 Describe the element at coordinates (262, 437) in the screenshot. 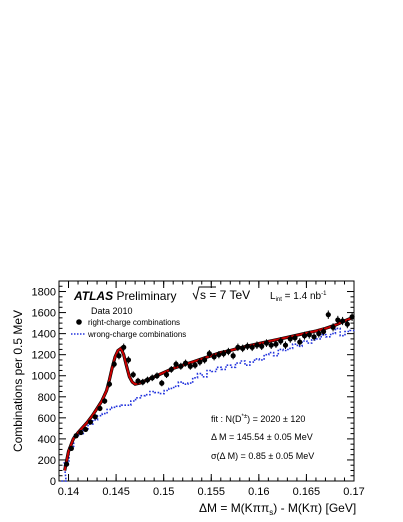

I see `fit-result-mean: Δ M = 145.54 ± 0.05 MeV` at that location.